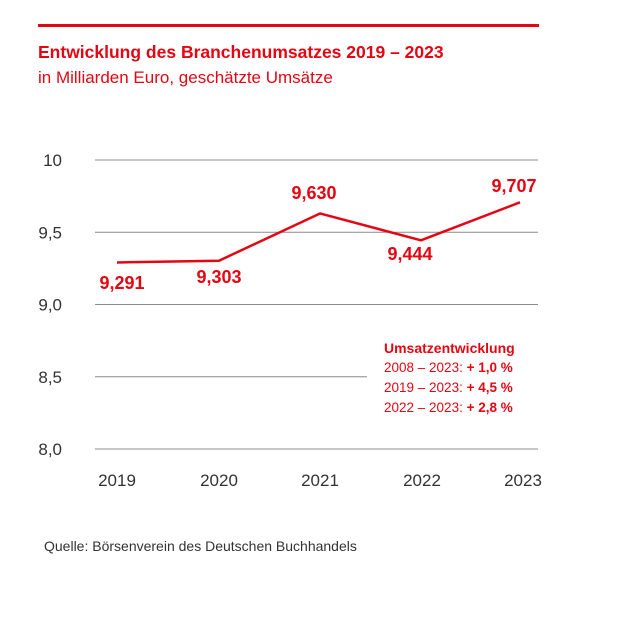 Image resolution: width=630 pixels, height=634 pixels. I want to click on data-label: 9,630, so click(313, 193).